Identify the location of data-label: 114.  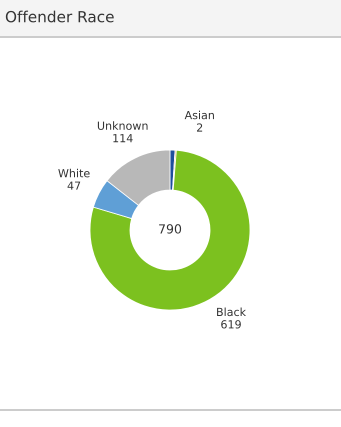
(123, 138).